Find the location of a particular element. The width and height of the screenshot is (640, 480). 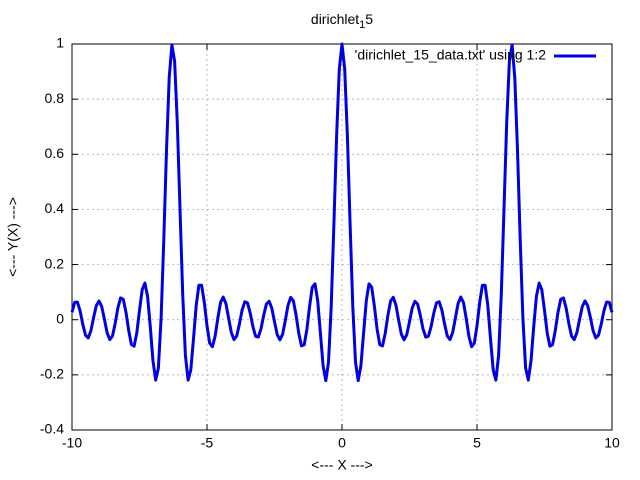

y-axis-label: <--- Y(X) ---> is located at coordinates (13, 237).